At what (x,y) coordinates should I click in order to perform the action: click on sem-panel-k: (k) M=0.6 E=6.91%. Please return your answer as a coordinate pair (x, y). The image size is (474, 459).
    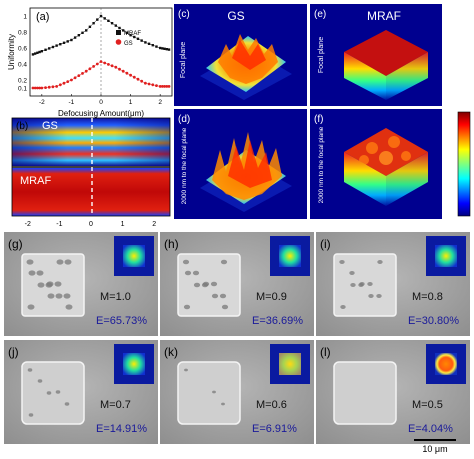
    Looking at the image, I should click on (237, 392).